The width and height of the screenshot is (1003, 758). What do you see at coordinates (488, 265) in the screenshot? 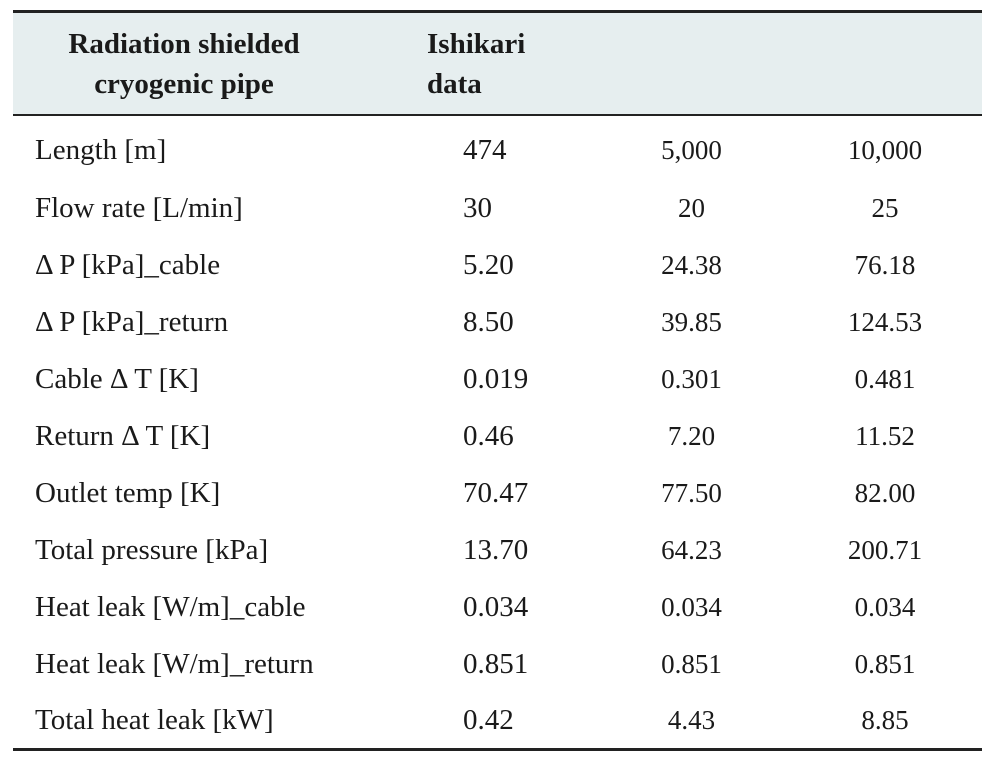
I see `cell-ishikari: 5.20` at bounding box center [488, 265].